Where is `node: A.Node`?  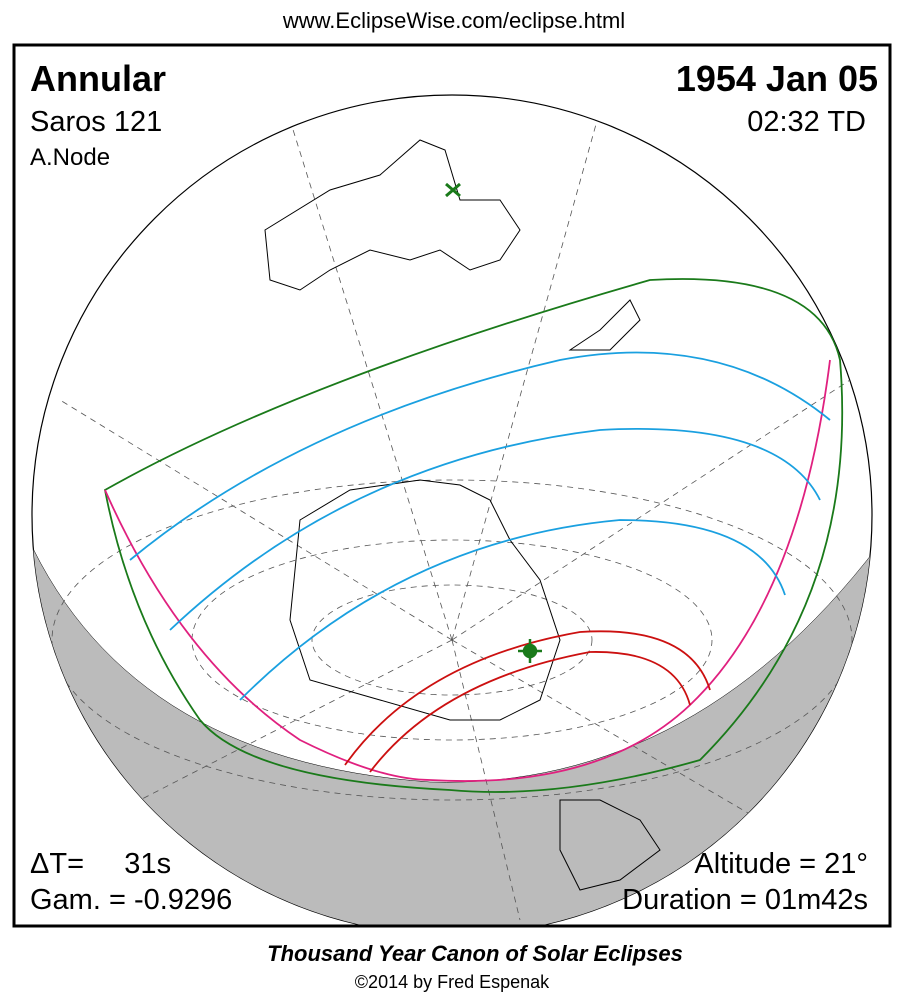 node: A.Node is located at coordinates (70, 157).